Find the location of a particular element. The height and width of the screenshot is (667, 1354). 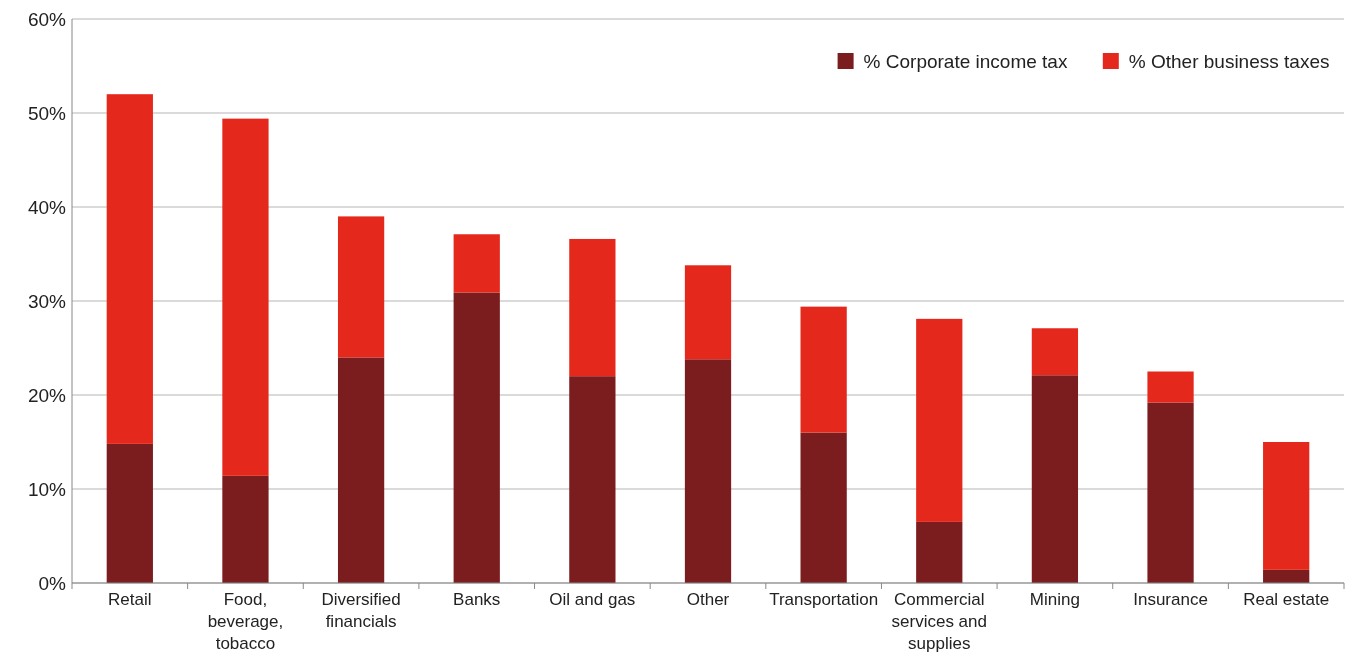

y-tick-label: 10% is located at coordinates (47, 489).